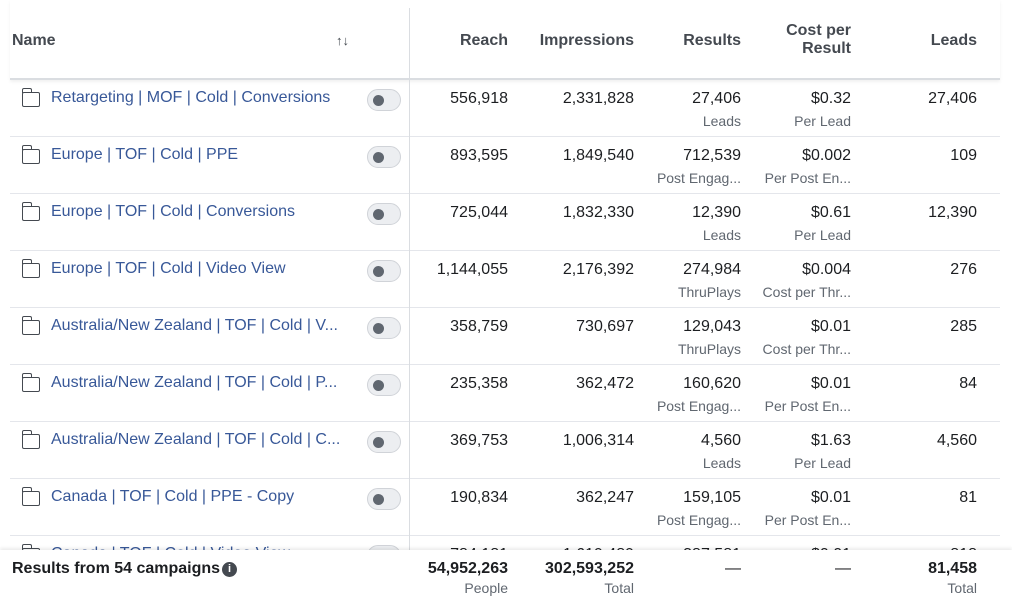 This screenshot has height=602, width=1012. I want to click on results-value: 27,406, so click(716, 98).